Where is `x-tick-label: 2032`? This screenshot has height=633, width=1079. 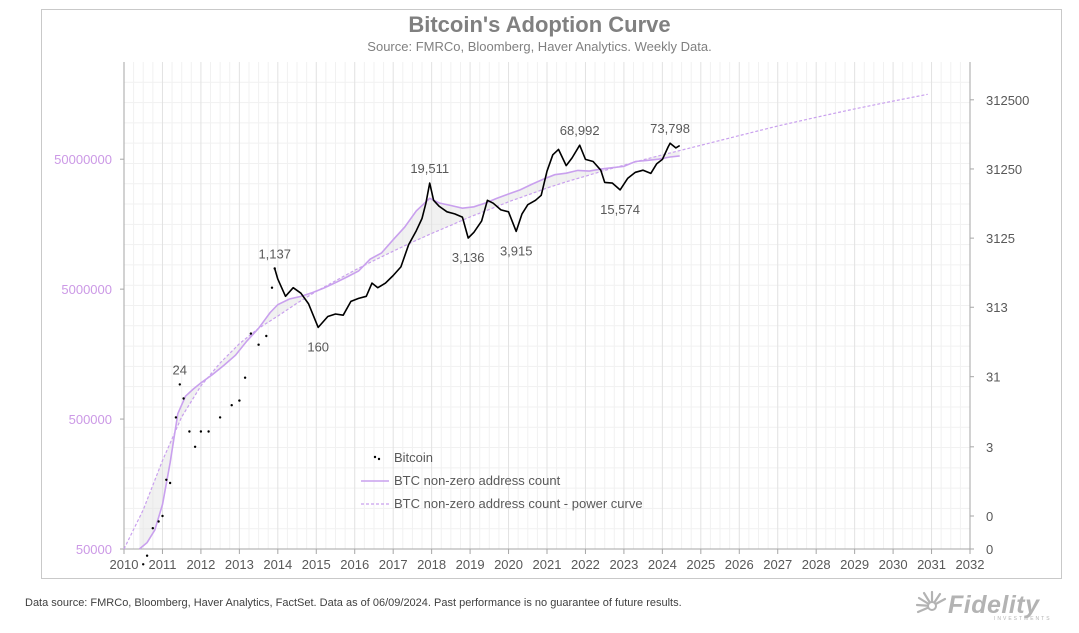
x-tick-label: 2032 is located at coordinates (970, 564).